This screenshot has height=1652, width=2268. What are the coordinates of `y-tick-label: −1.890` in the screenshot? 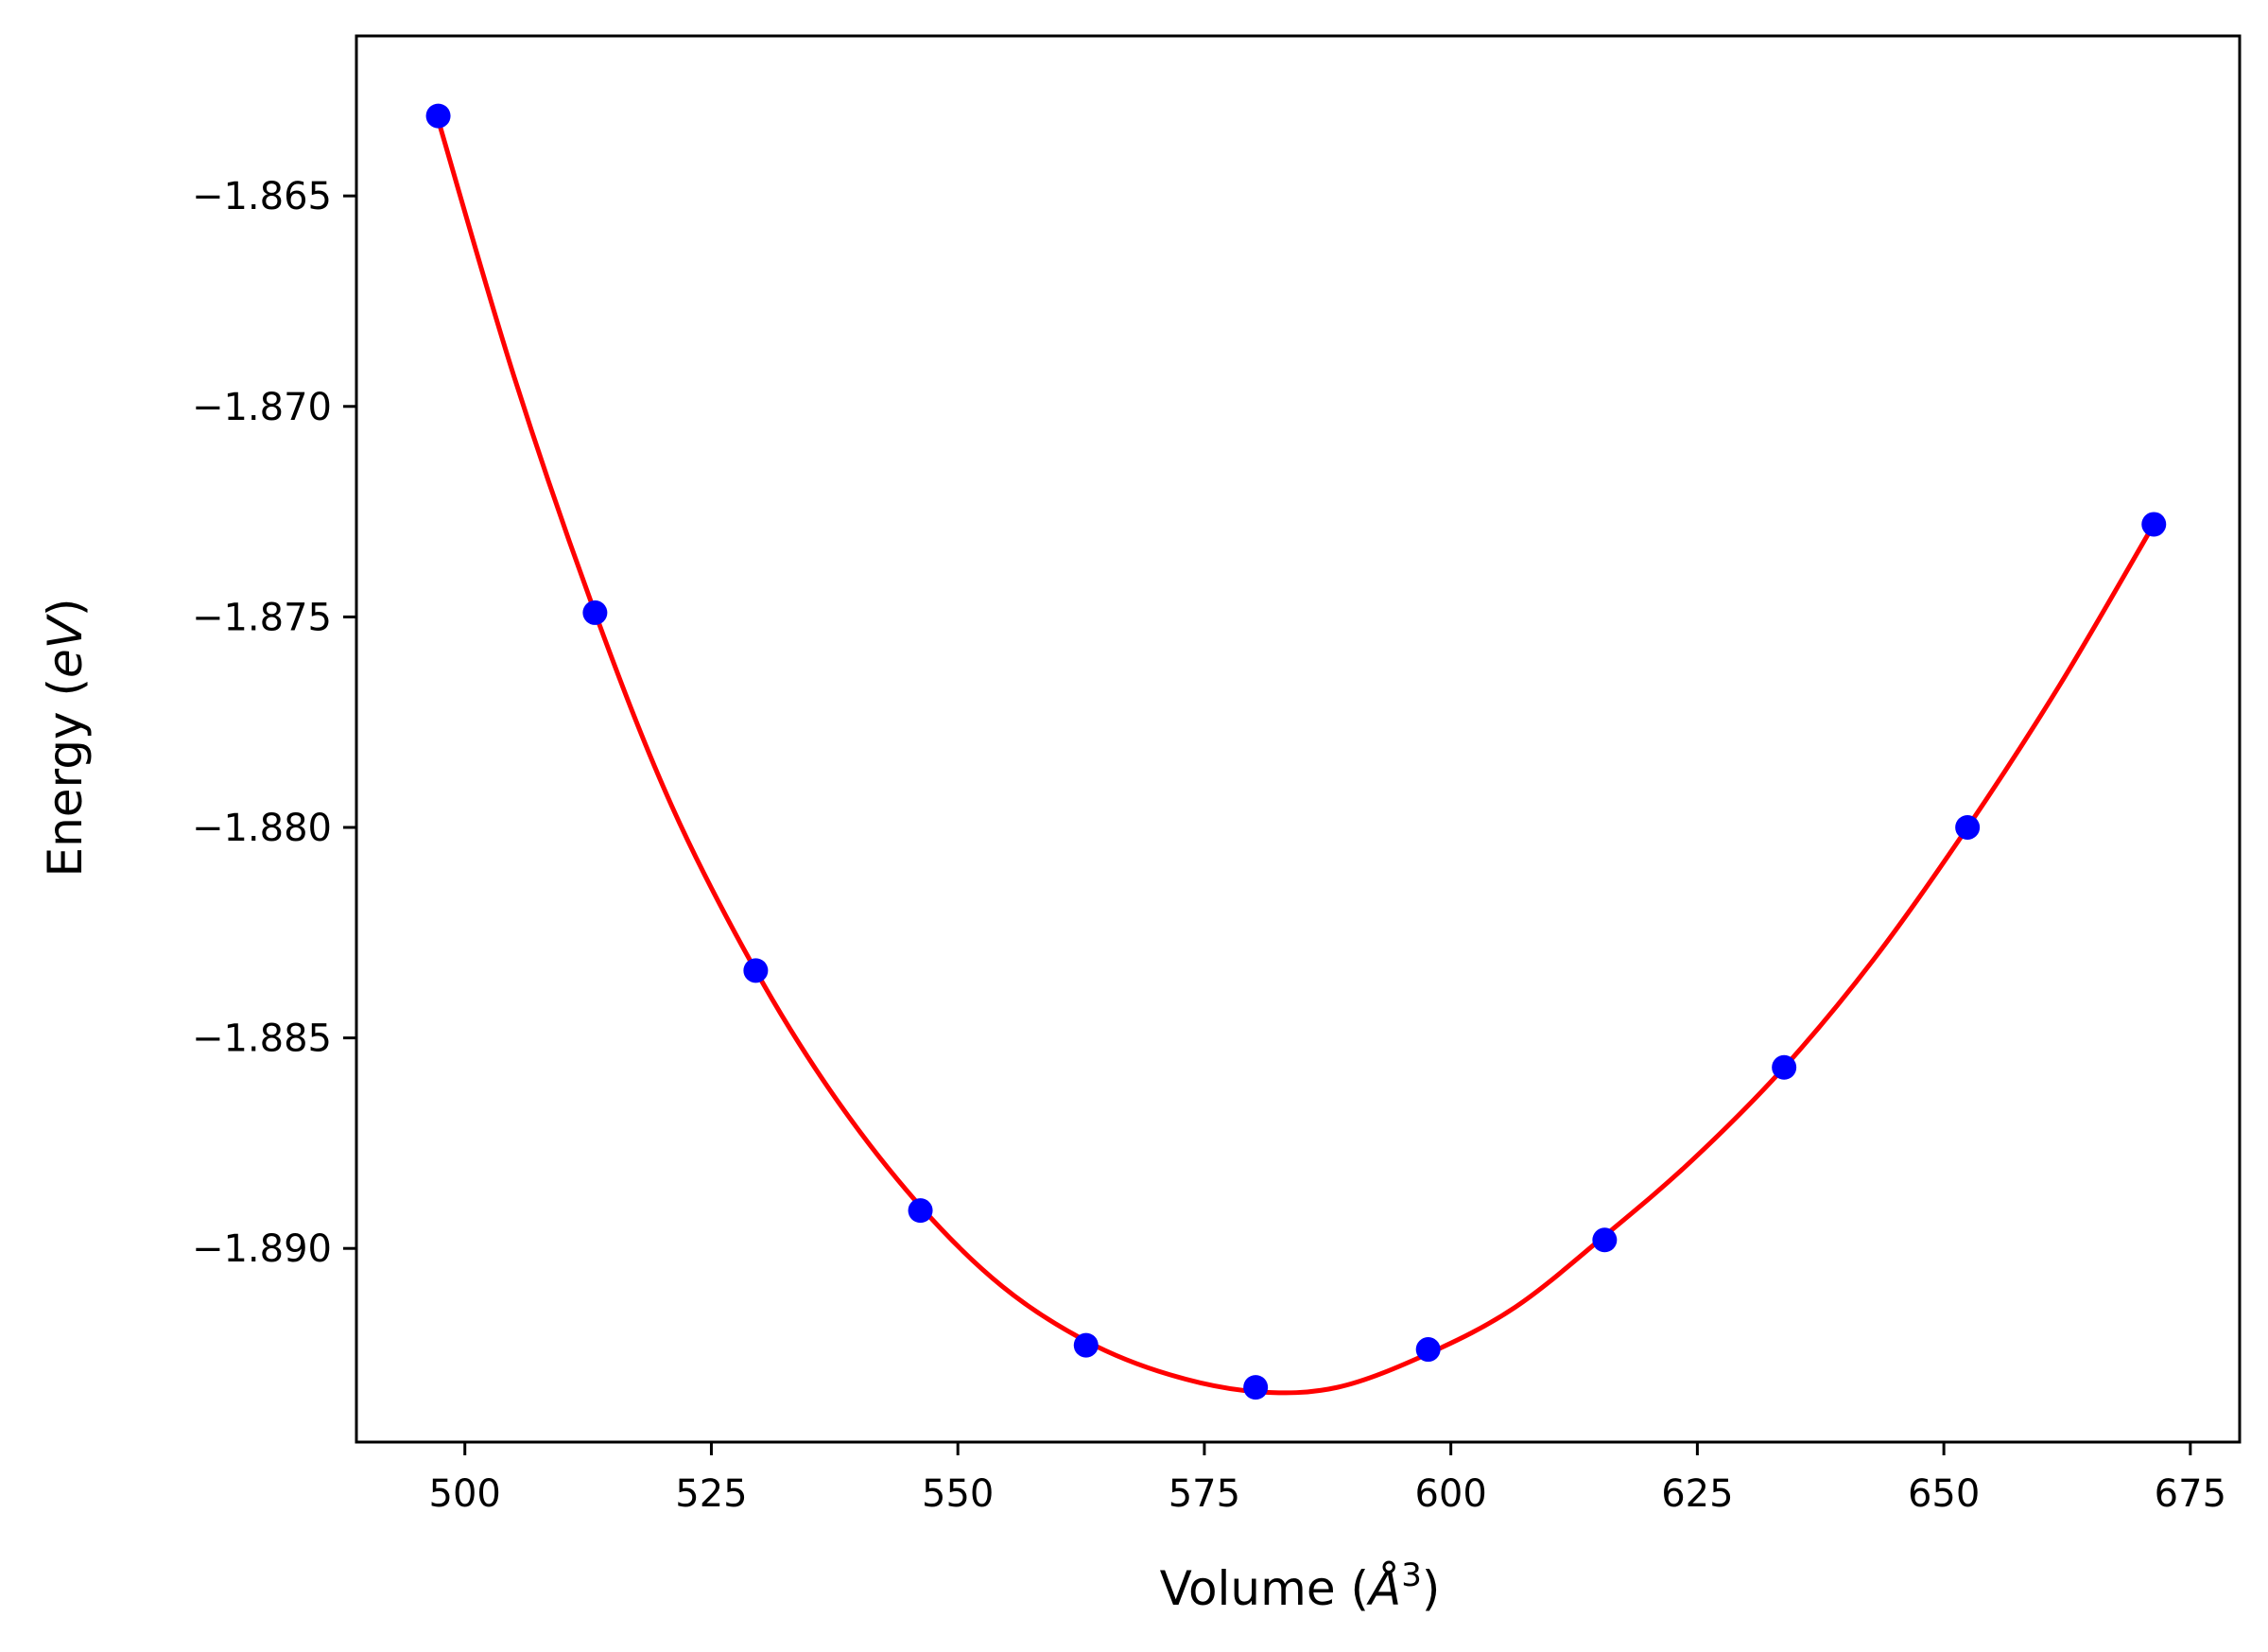 It's located at (262, 1249).